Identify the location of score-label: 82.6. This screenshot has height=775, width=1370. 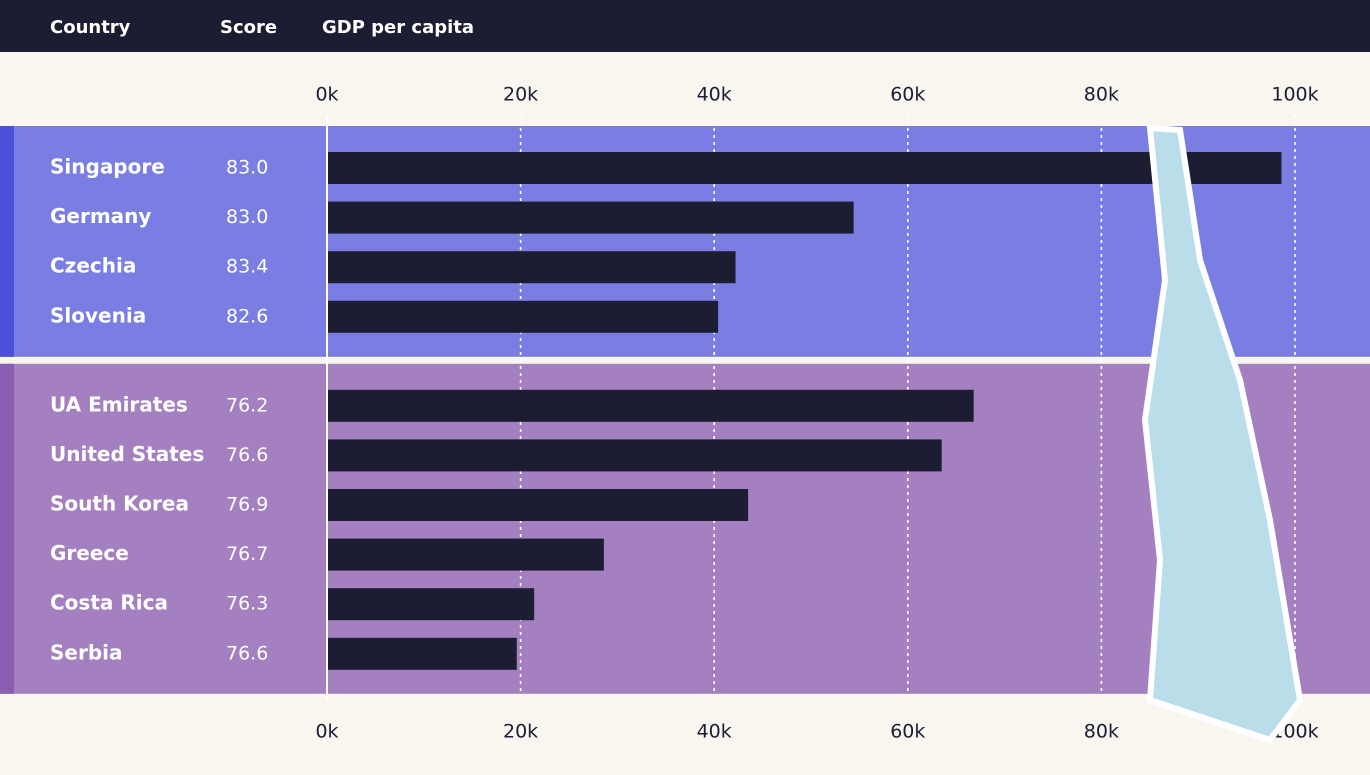
(247, 316).